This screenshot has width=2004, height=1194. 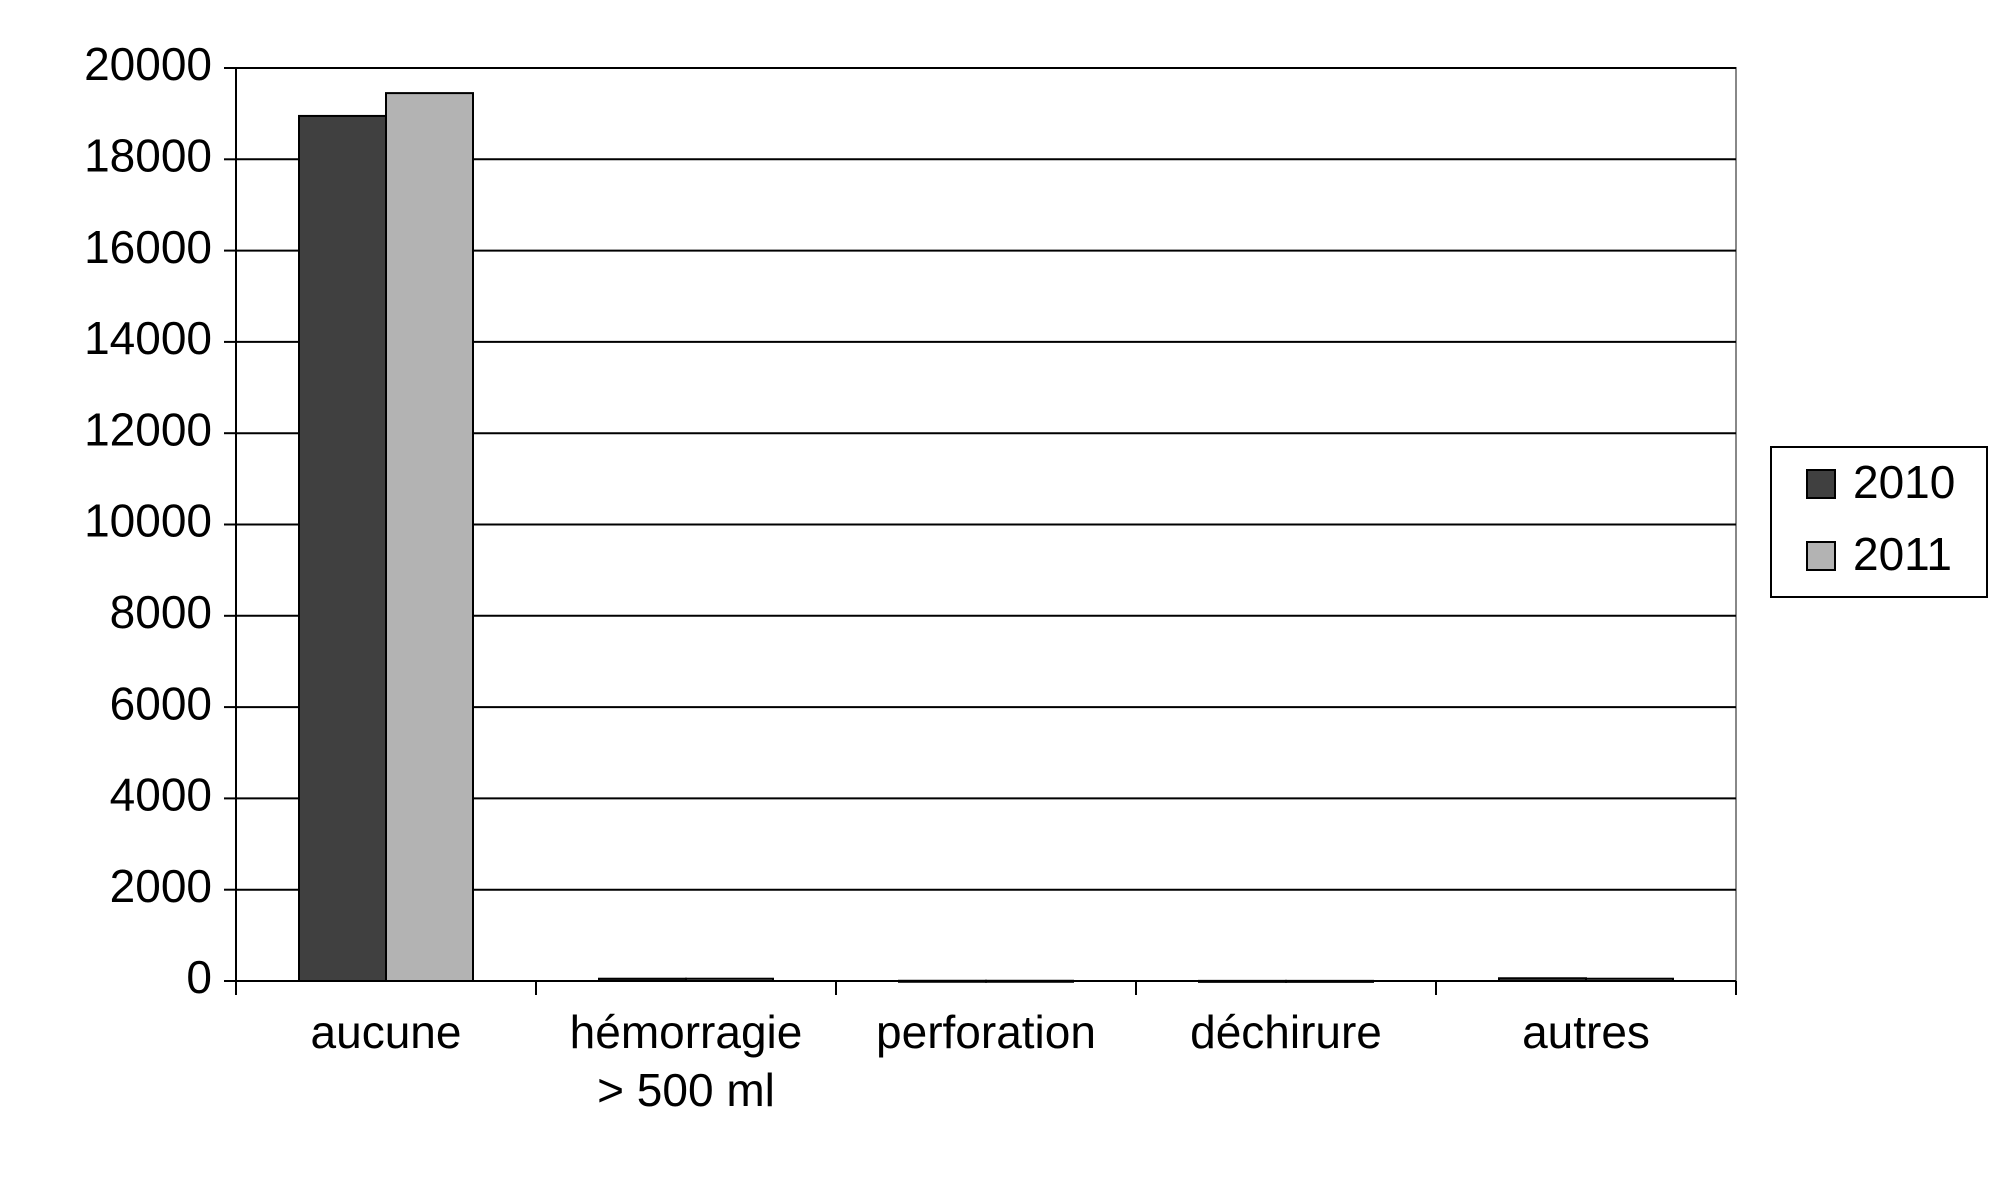 I want to click on x-tick-label: aucune, so click(x=386, y=1032).